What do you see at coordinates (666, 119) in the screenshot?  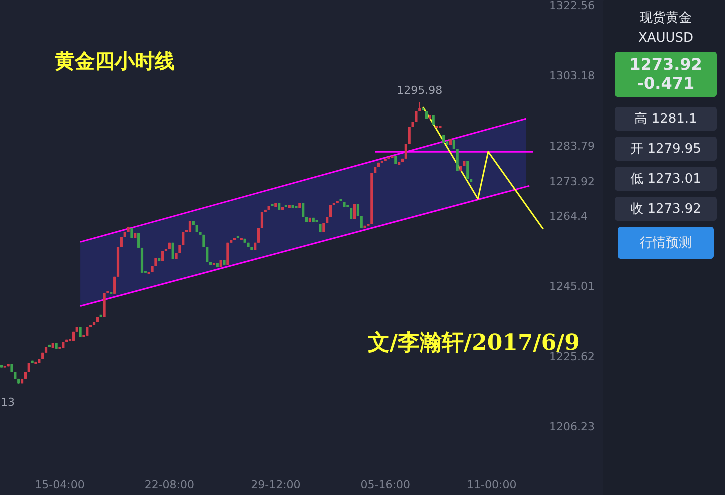 I see `text: 高 1281.1` at bounding box center [666, 119].